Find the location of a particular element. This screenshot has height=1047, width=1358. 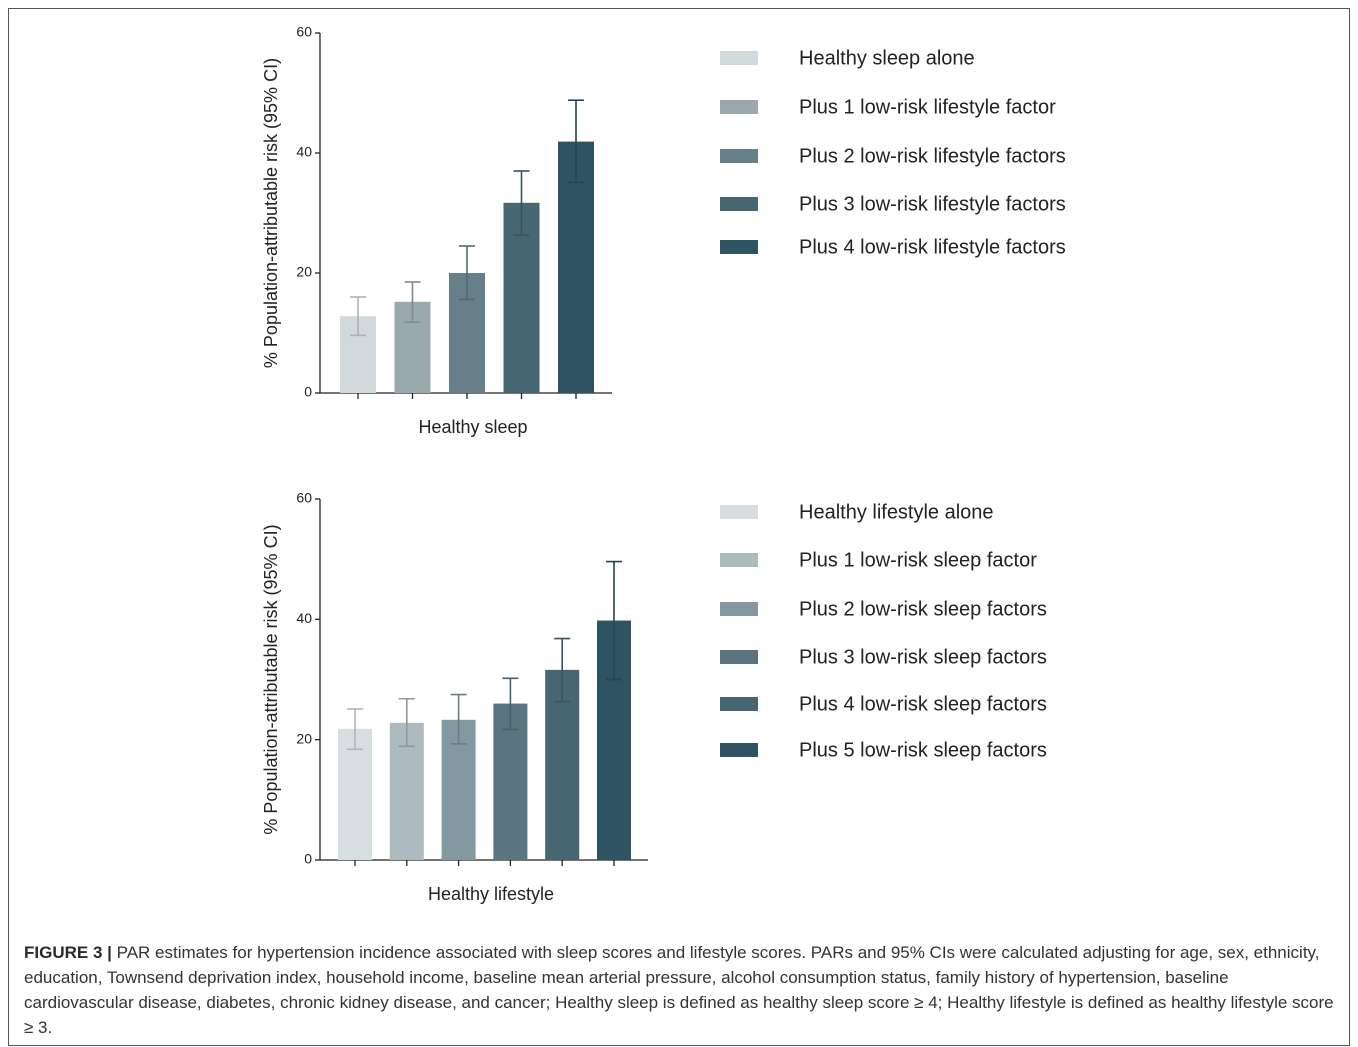

legend-label: Plus 4 low-risk lifestyle factors is located at coordinates (932, 247).